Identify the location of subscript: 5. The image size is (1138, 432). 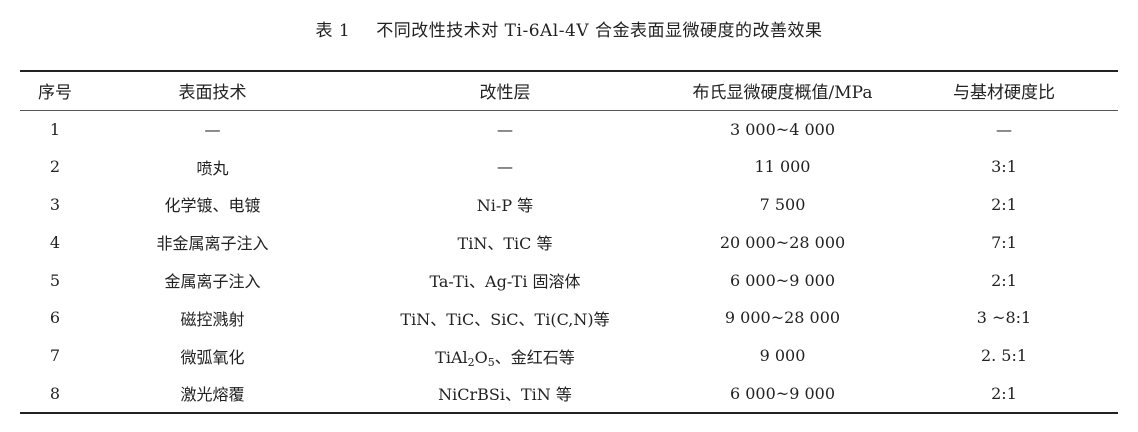
(491, 362).